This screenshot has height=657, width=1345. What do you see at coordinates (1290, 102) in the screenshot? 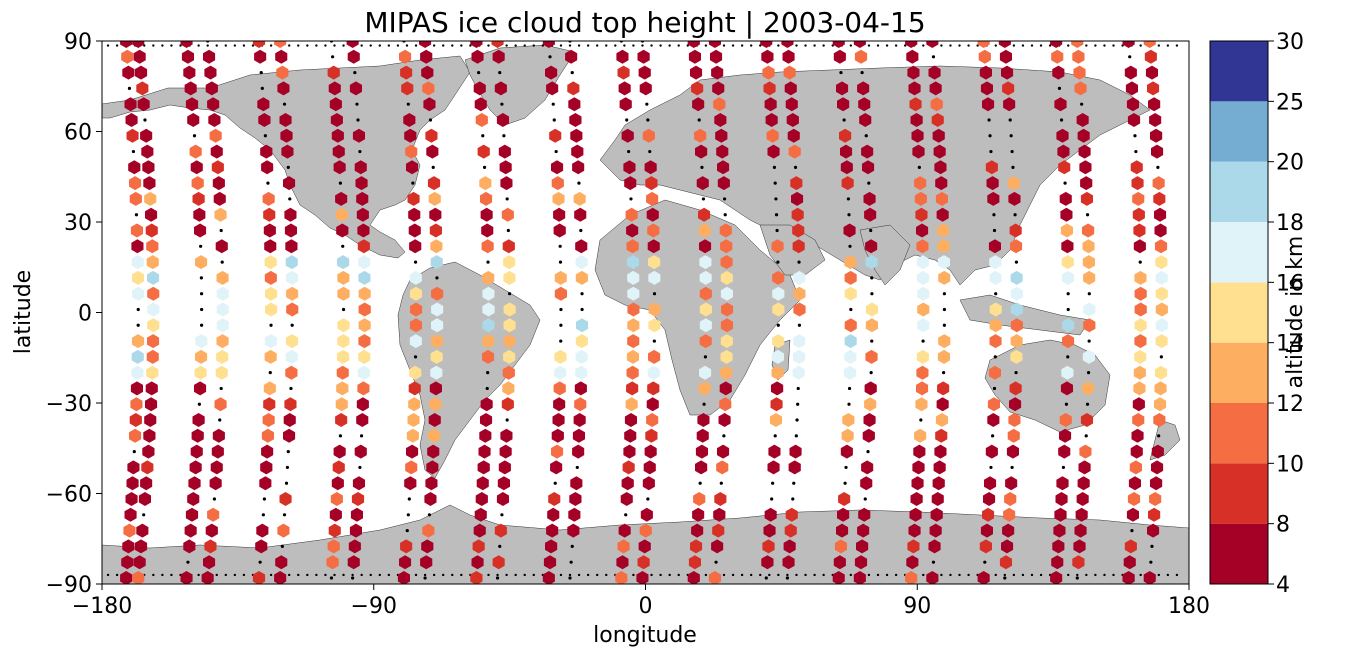
I see `colorbar-tick-label: 25` at bounding box center [1290, 102].